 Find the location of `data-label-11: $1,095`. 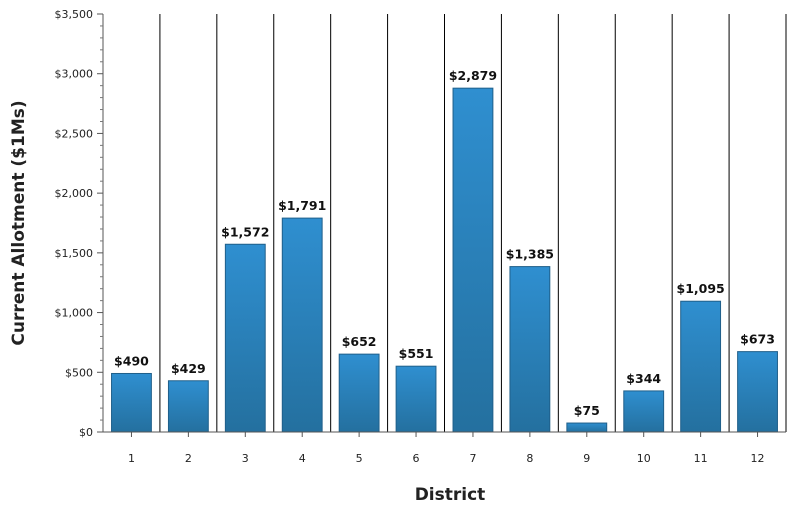

data-label-11: $1,095 is located at coordinates (701, 288).